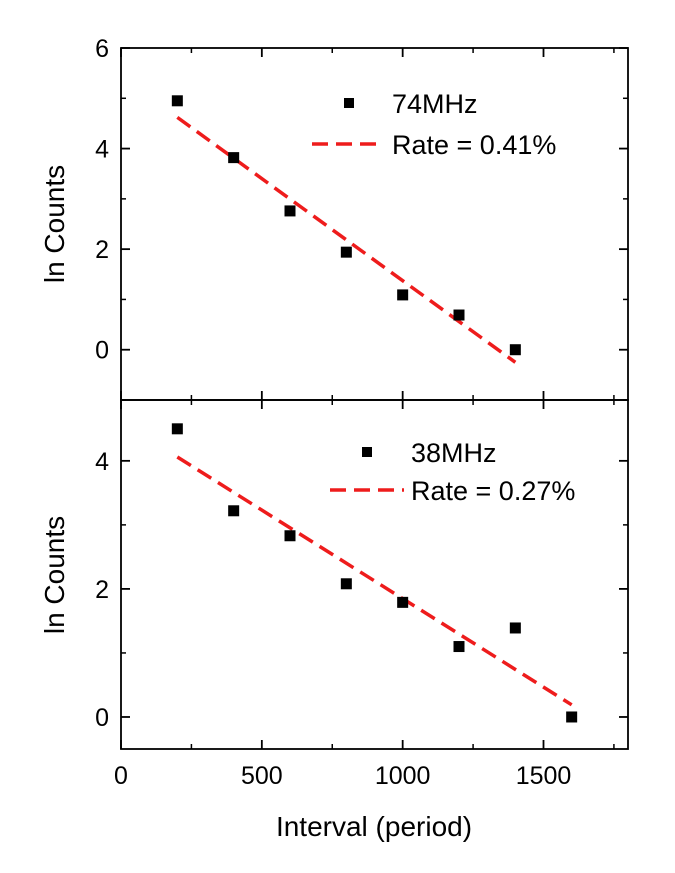  I want to click on bottom-legend: 38MHz Rate = 0.27%, so click(452, 472).